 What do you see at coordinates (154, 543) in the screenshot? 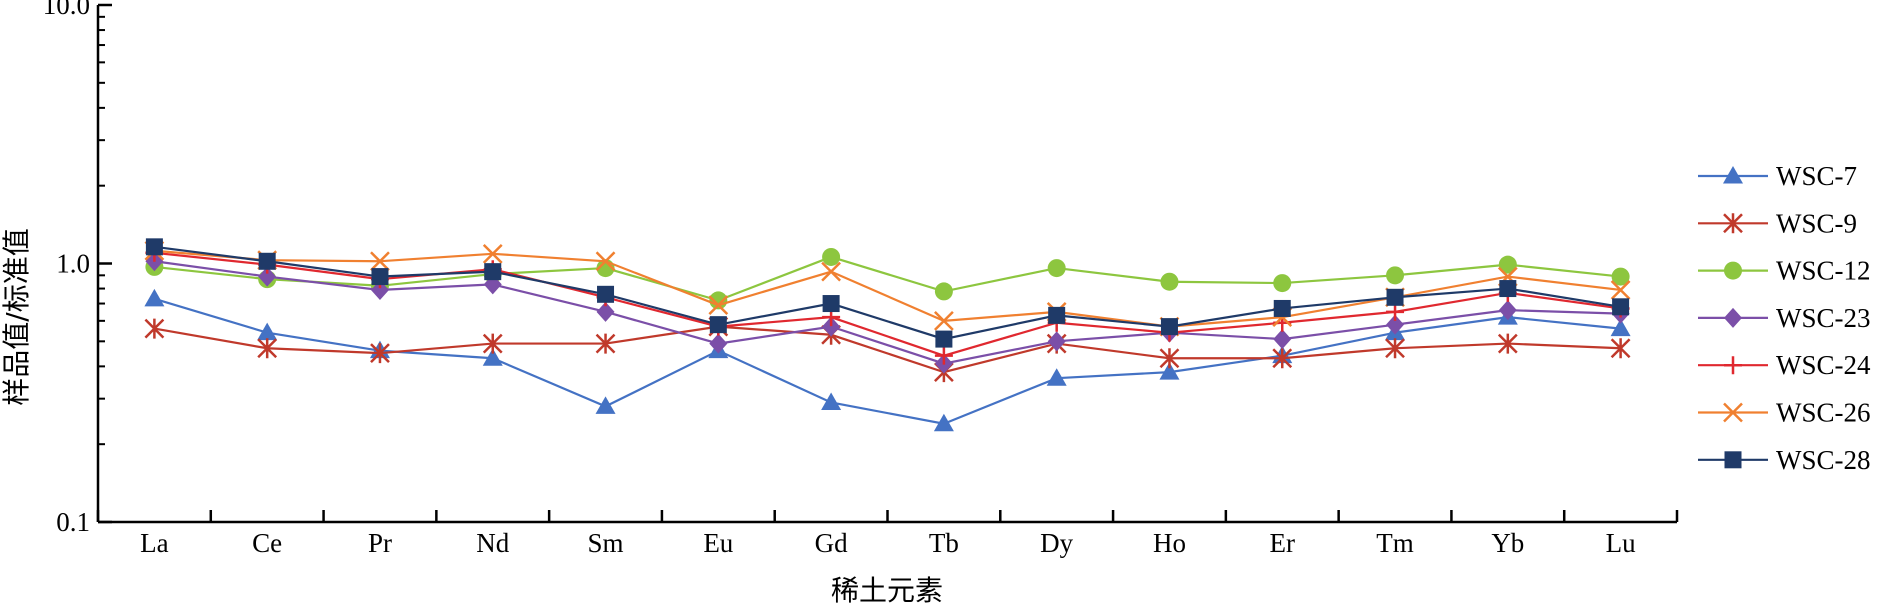
I see `x-tick-label: La` at bounding box center [154, 543].